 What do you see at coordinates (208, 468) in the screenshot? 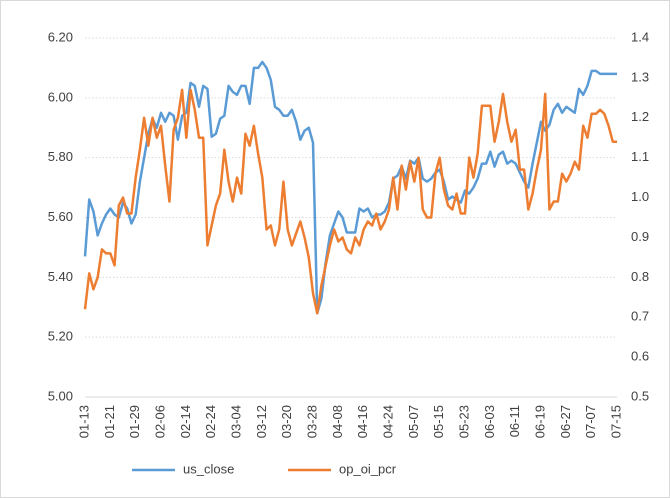
I see `legend-label: us_close` at bounding box center [208, 468].